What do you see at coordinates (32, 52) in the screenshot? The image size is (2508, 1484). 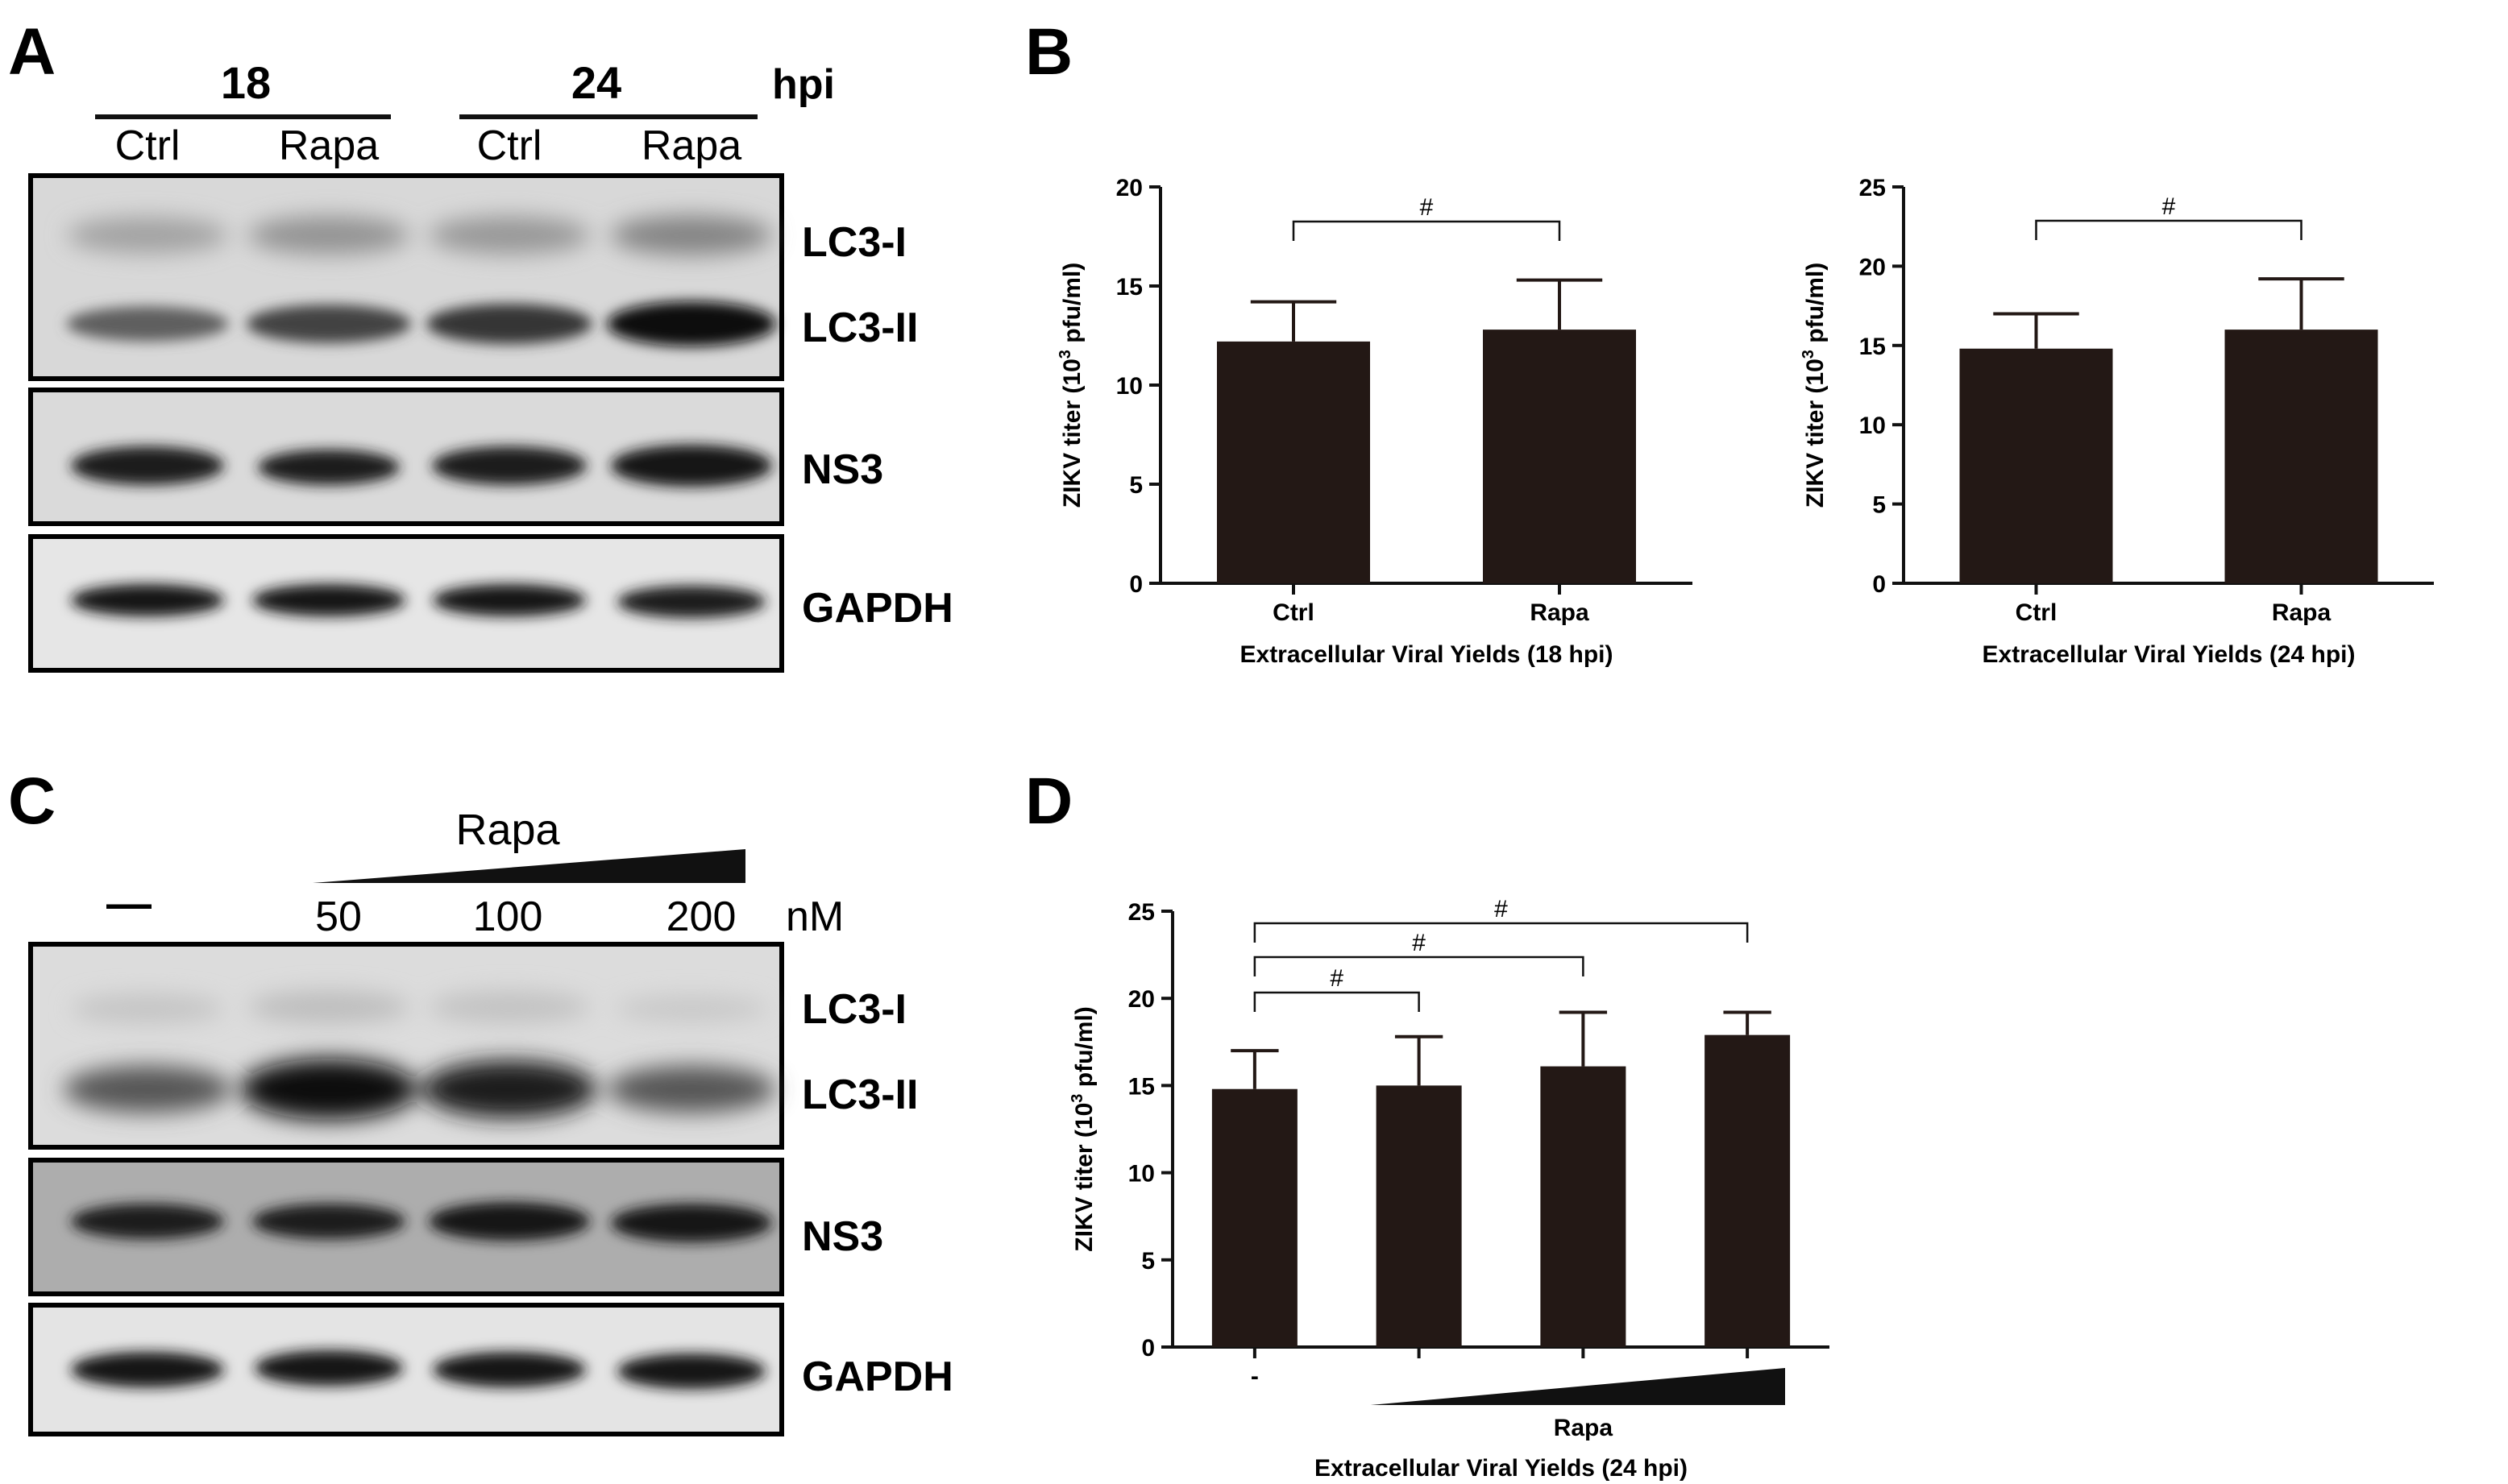 I see `panel-letter-a: A` at bounding box center [32, 52].